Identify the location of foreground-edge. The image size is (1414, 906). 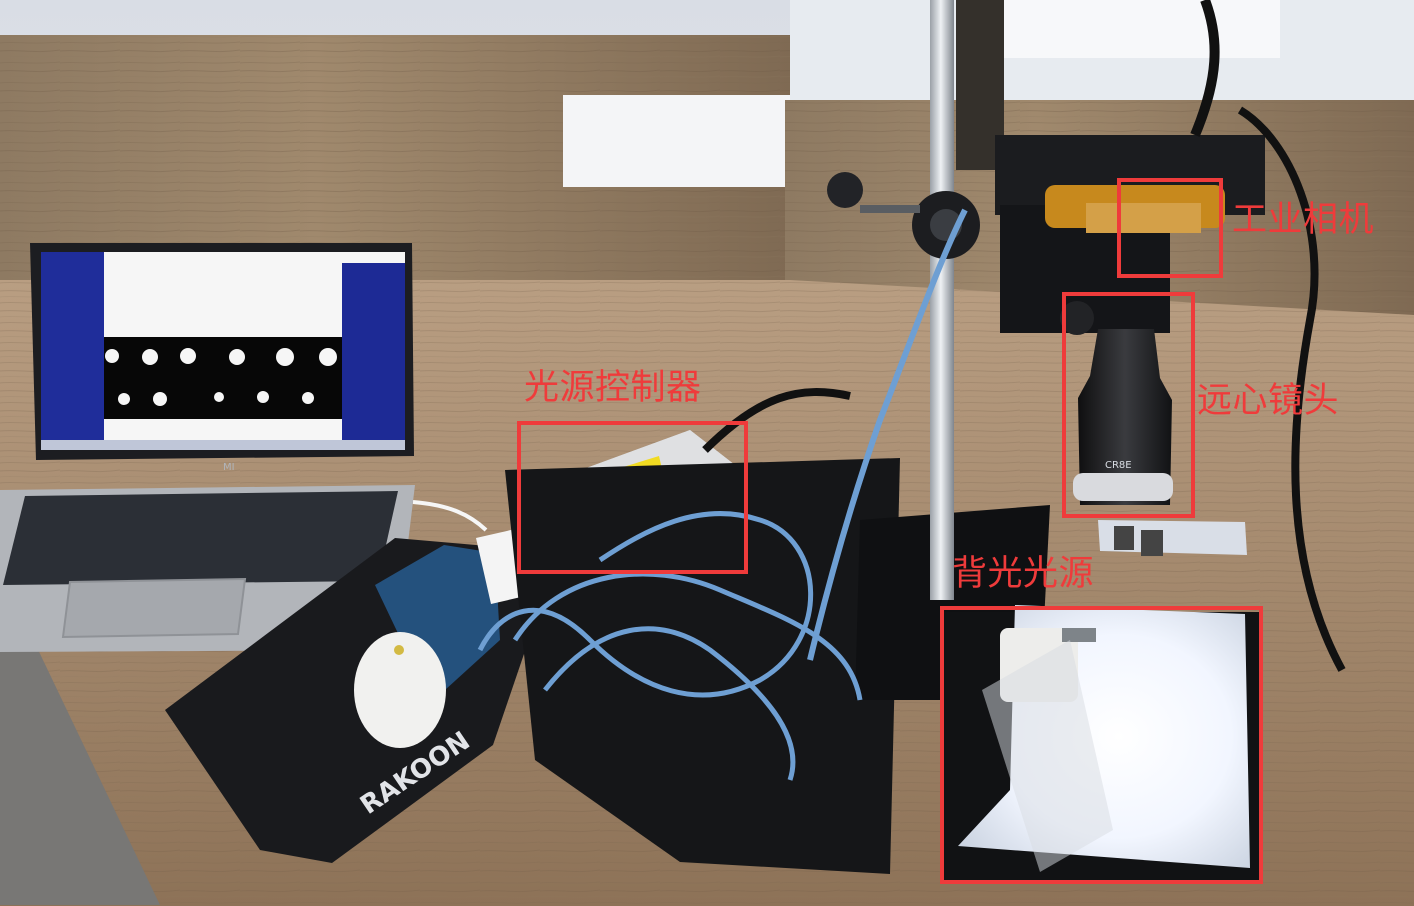
(80, 737).